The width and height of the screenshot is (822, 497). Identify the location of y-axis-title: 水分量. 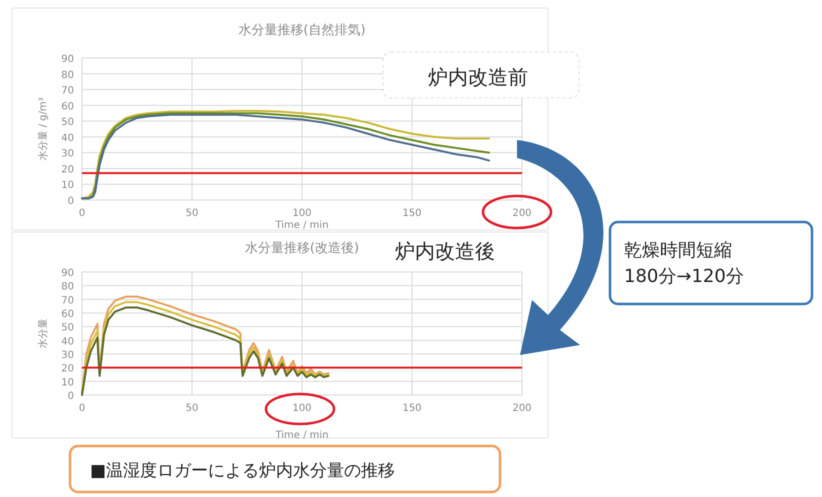
(43, 333).